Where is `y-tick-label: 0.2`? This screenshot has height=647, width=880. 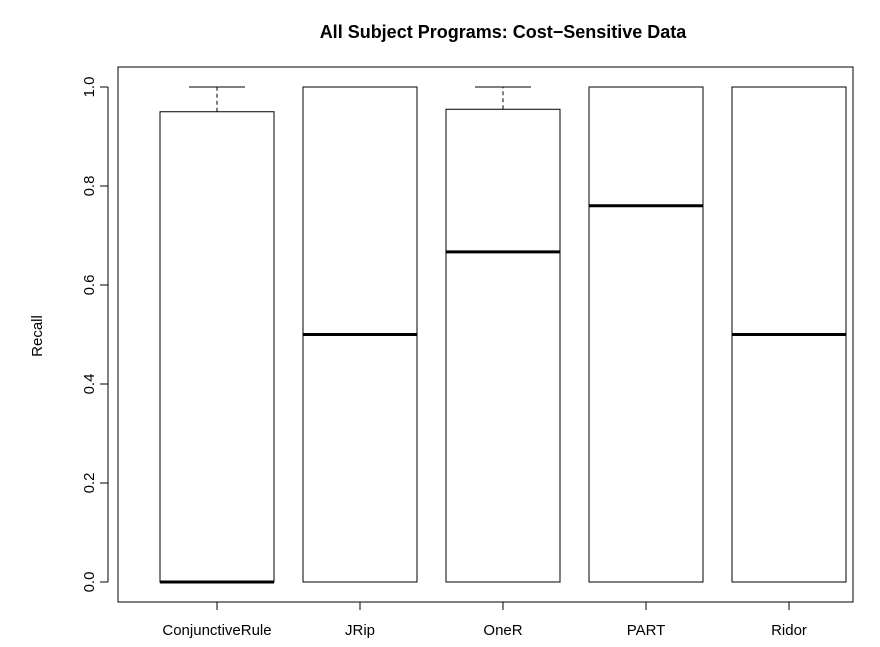 y-tick-label: 0.2 is located at coordinates (89, 483).